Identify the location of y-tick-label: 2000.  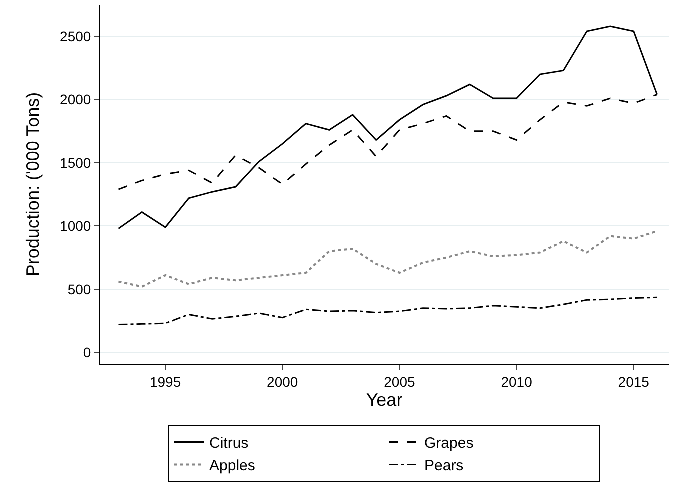
(76, 100).